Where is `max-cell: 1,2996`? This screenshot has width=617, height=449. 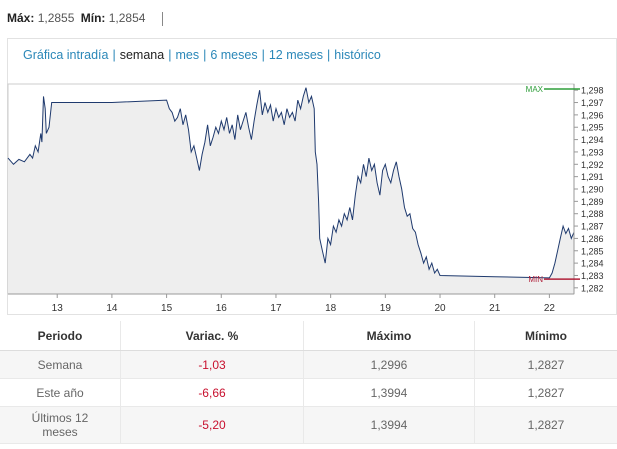
max-cell: 1,2996 is located at coordinates (389, 364).